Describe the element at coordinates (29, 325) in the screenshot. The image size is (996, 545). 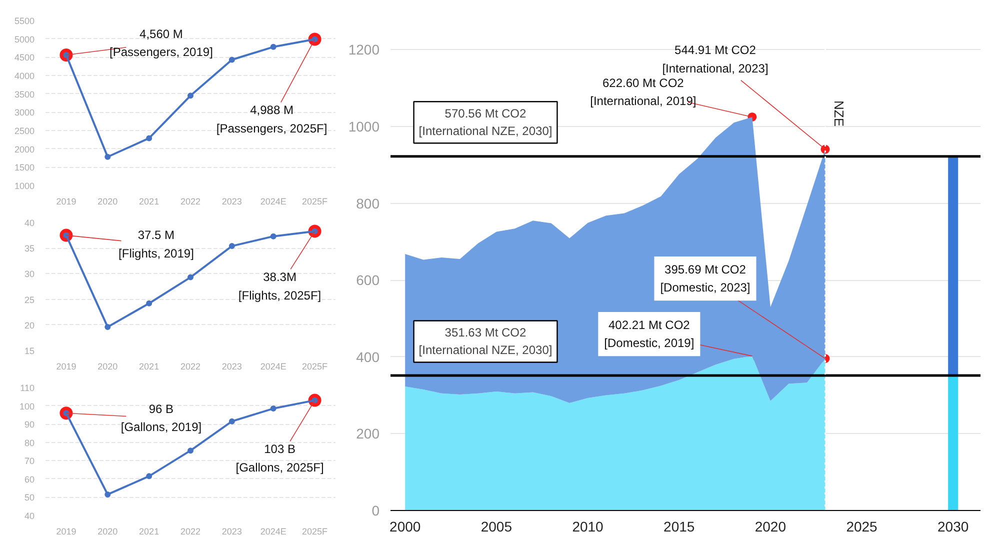
I see `y-tick-label: 20` at that location.